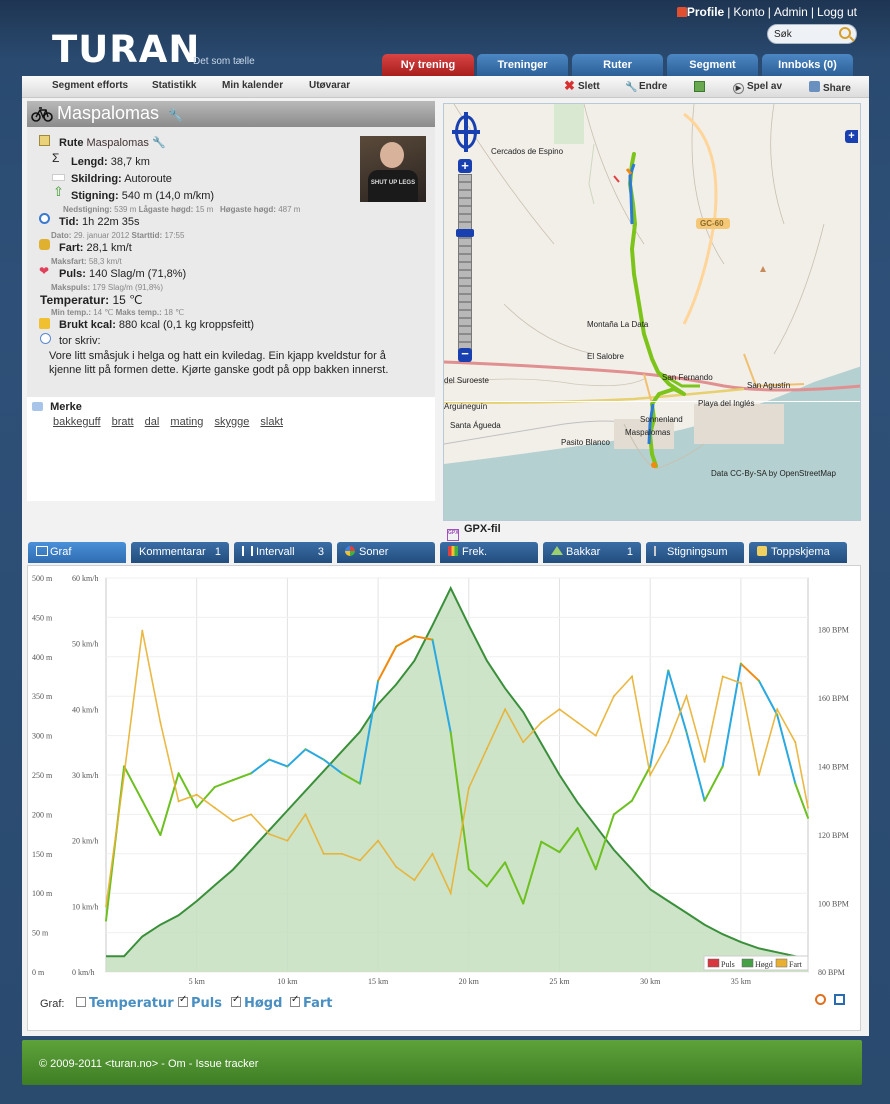  What do you see at coordinates (820, 999) in the screenshot?
I see `zoom-chart-icon` at bounding box center [820, 999].